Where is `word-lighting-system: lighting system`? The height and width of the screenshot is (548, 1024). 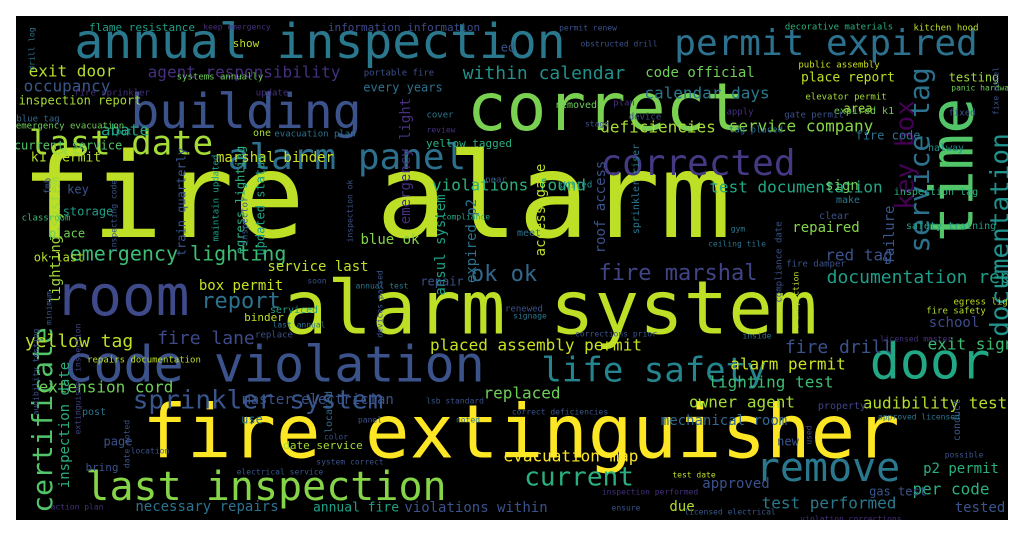 word-lighting-system: lighting system is located at coordinates (56, 240).